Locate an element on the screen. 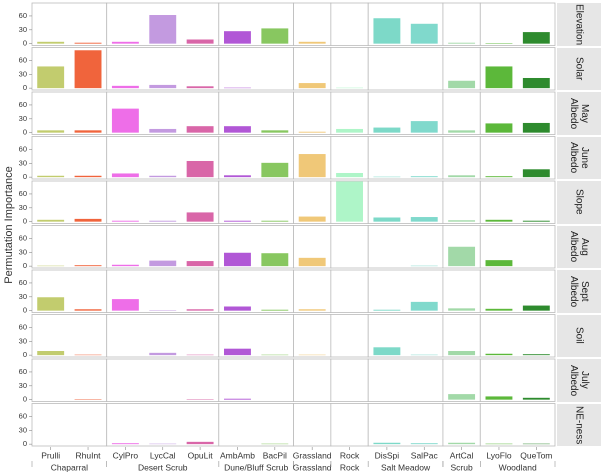  x-tick-label: BacPil is located at coordinates (275, 455).